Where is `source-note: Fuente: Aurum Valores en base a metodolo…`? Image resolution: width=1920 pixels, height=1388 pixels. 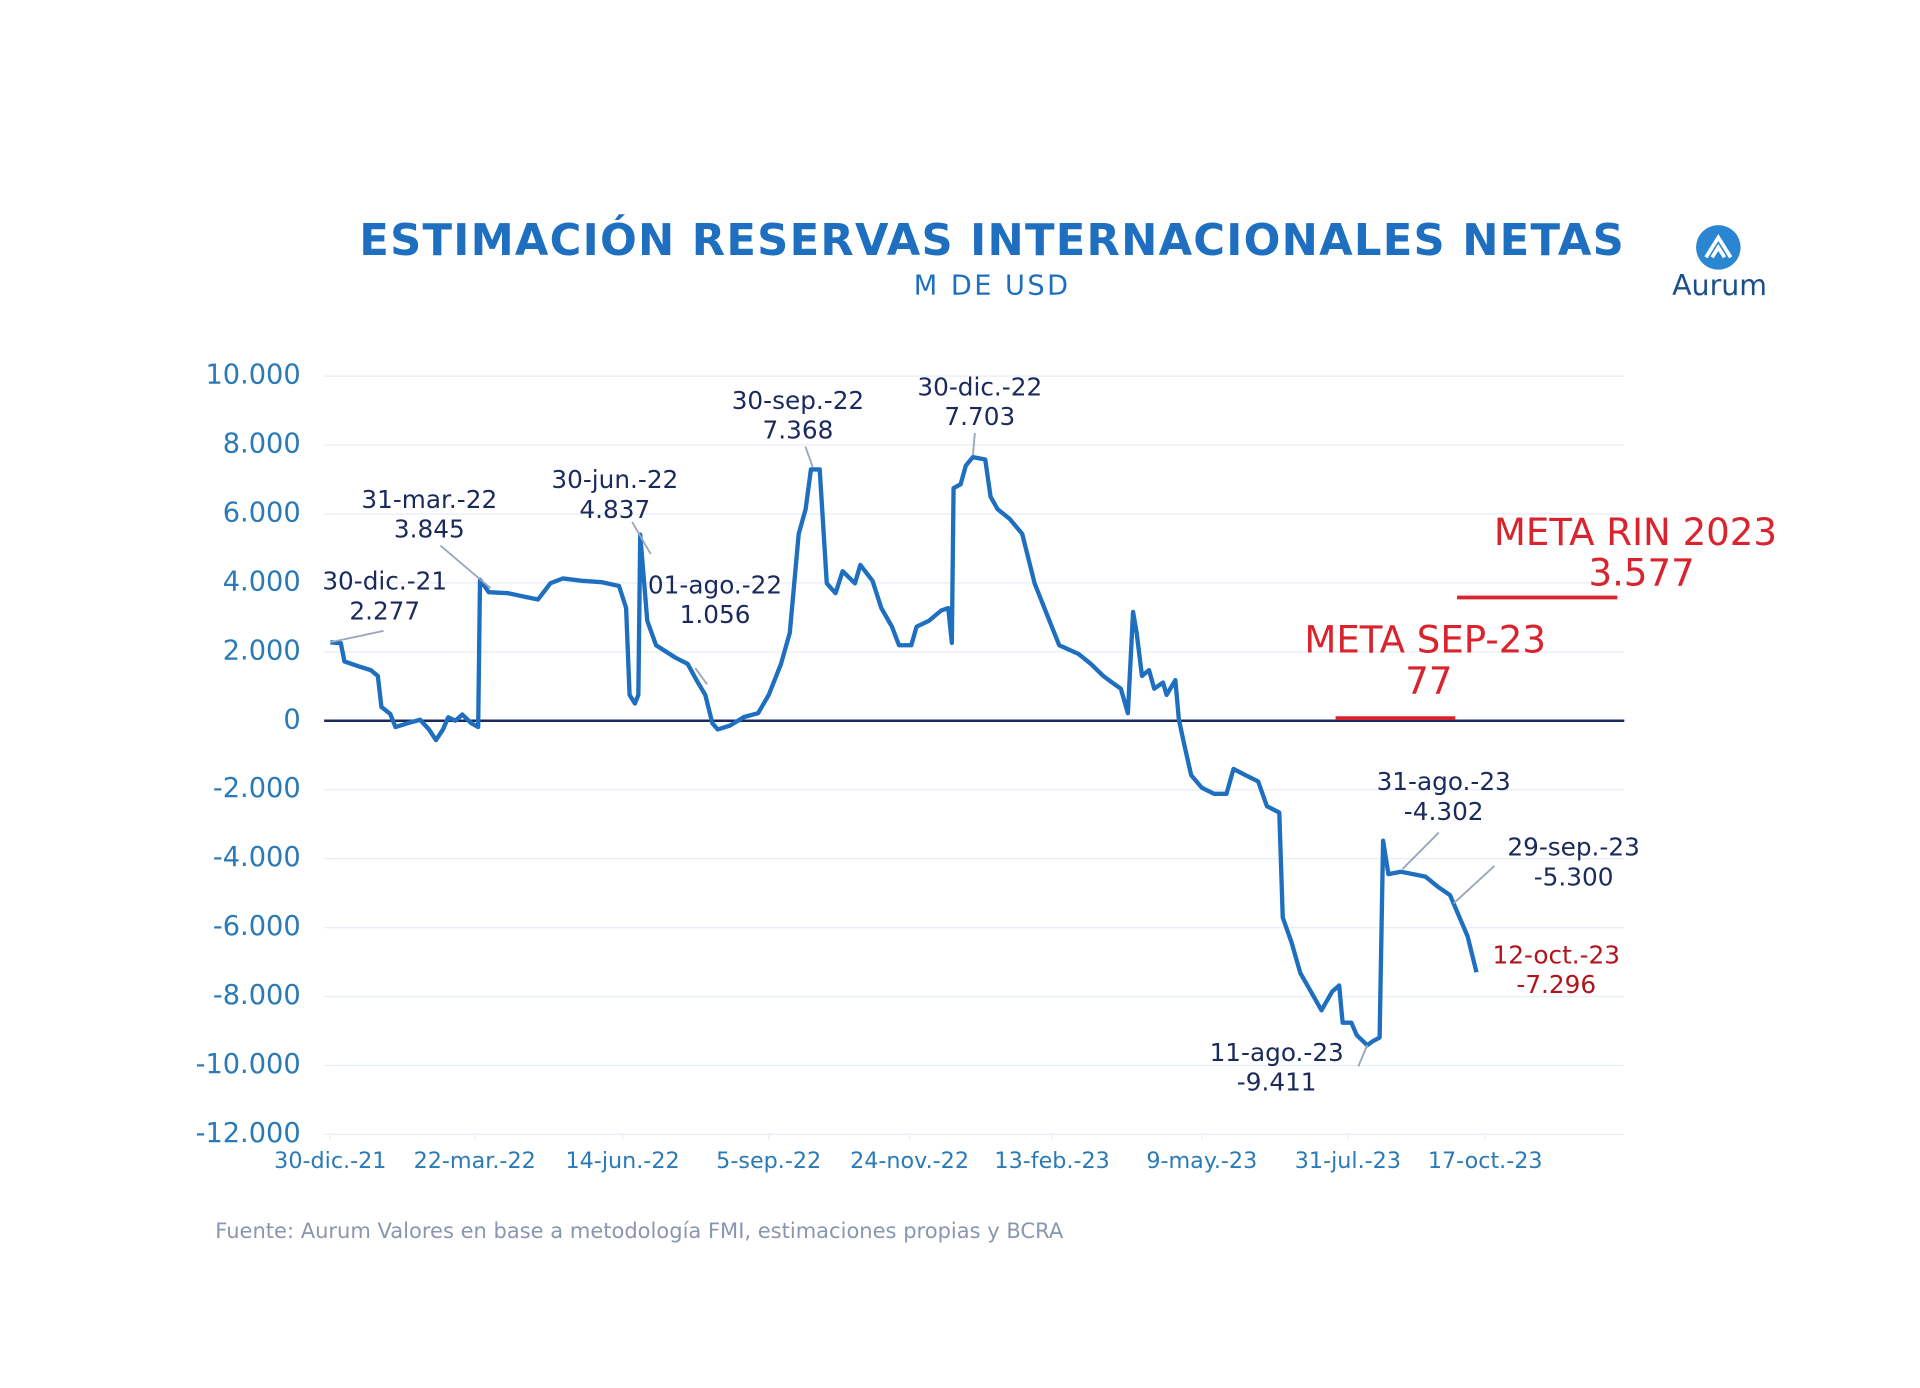
source-note: Fuente: Aurum Valores en base a metodolo… is located at coordinates (639, 1230).